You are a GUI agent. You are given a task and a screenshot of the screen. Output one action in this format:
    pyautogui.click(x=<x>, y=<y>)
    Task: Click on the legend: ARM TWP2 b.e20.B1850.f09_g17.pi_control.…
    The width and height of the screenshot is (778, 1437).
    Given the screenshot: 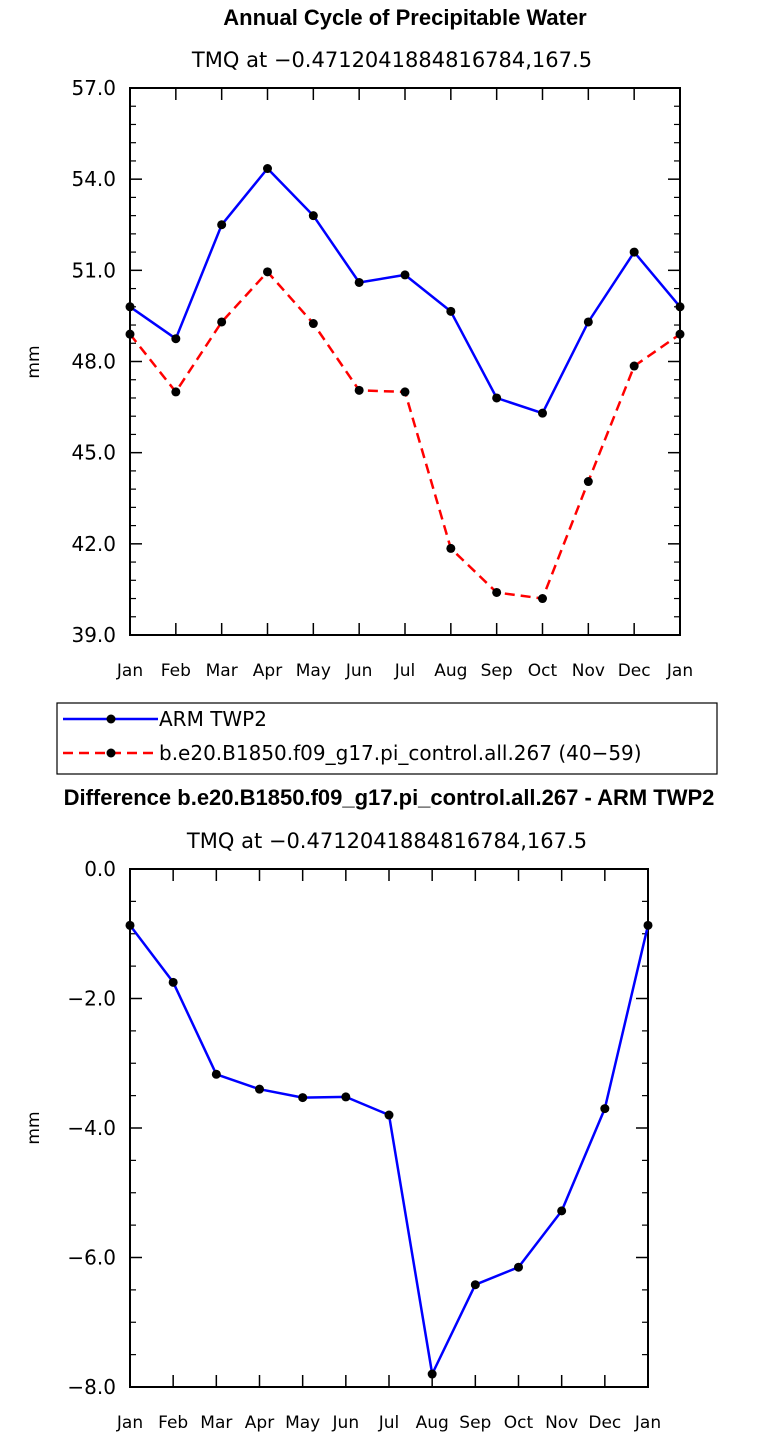 What is the action you would take?
    pyautogui.click(x=387, y=738)
    